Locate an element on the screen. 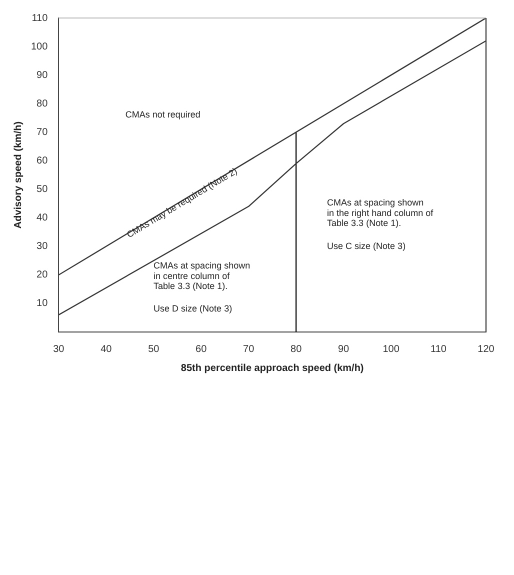  x-tick-label: 80 is located at coordinates (296, 349).